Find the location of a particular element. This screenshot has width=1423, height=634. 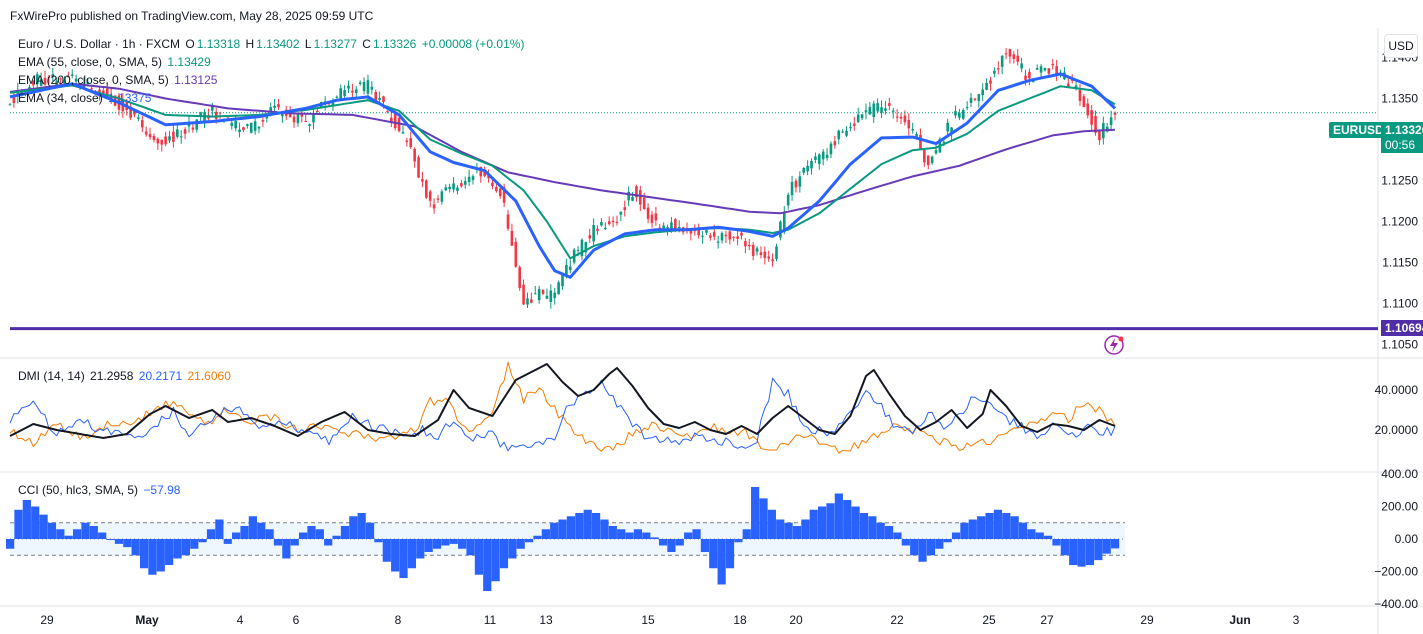

adx-line is located at coordinates (562, 401).